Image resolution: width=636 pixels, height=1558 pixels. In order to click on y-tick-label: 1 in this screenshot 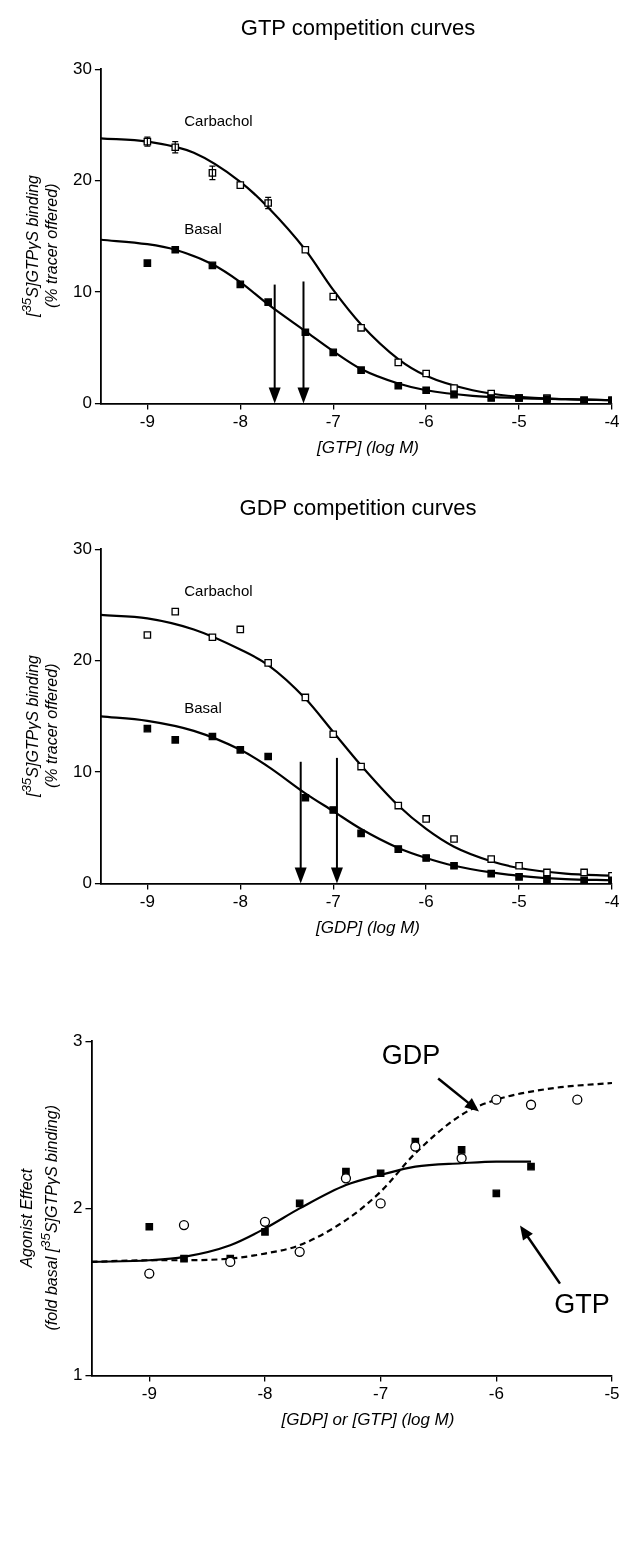, I will do `click(77, 1375)`.